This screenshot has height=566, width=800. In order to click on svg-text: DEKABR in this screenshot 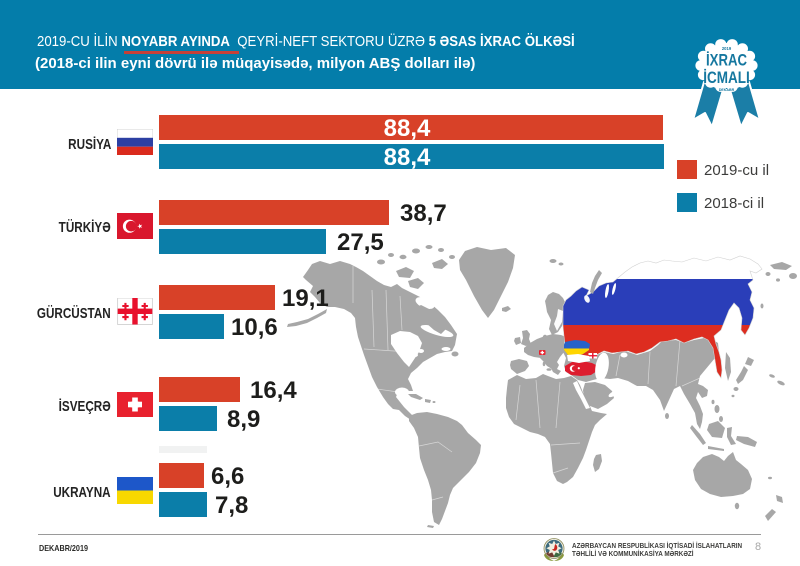, I will do `click(727, 90)`.